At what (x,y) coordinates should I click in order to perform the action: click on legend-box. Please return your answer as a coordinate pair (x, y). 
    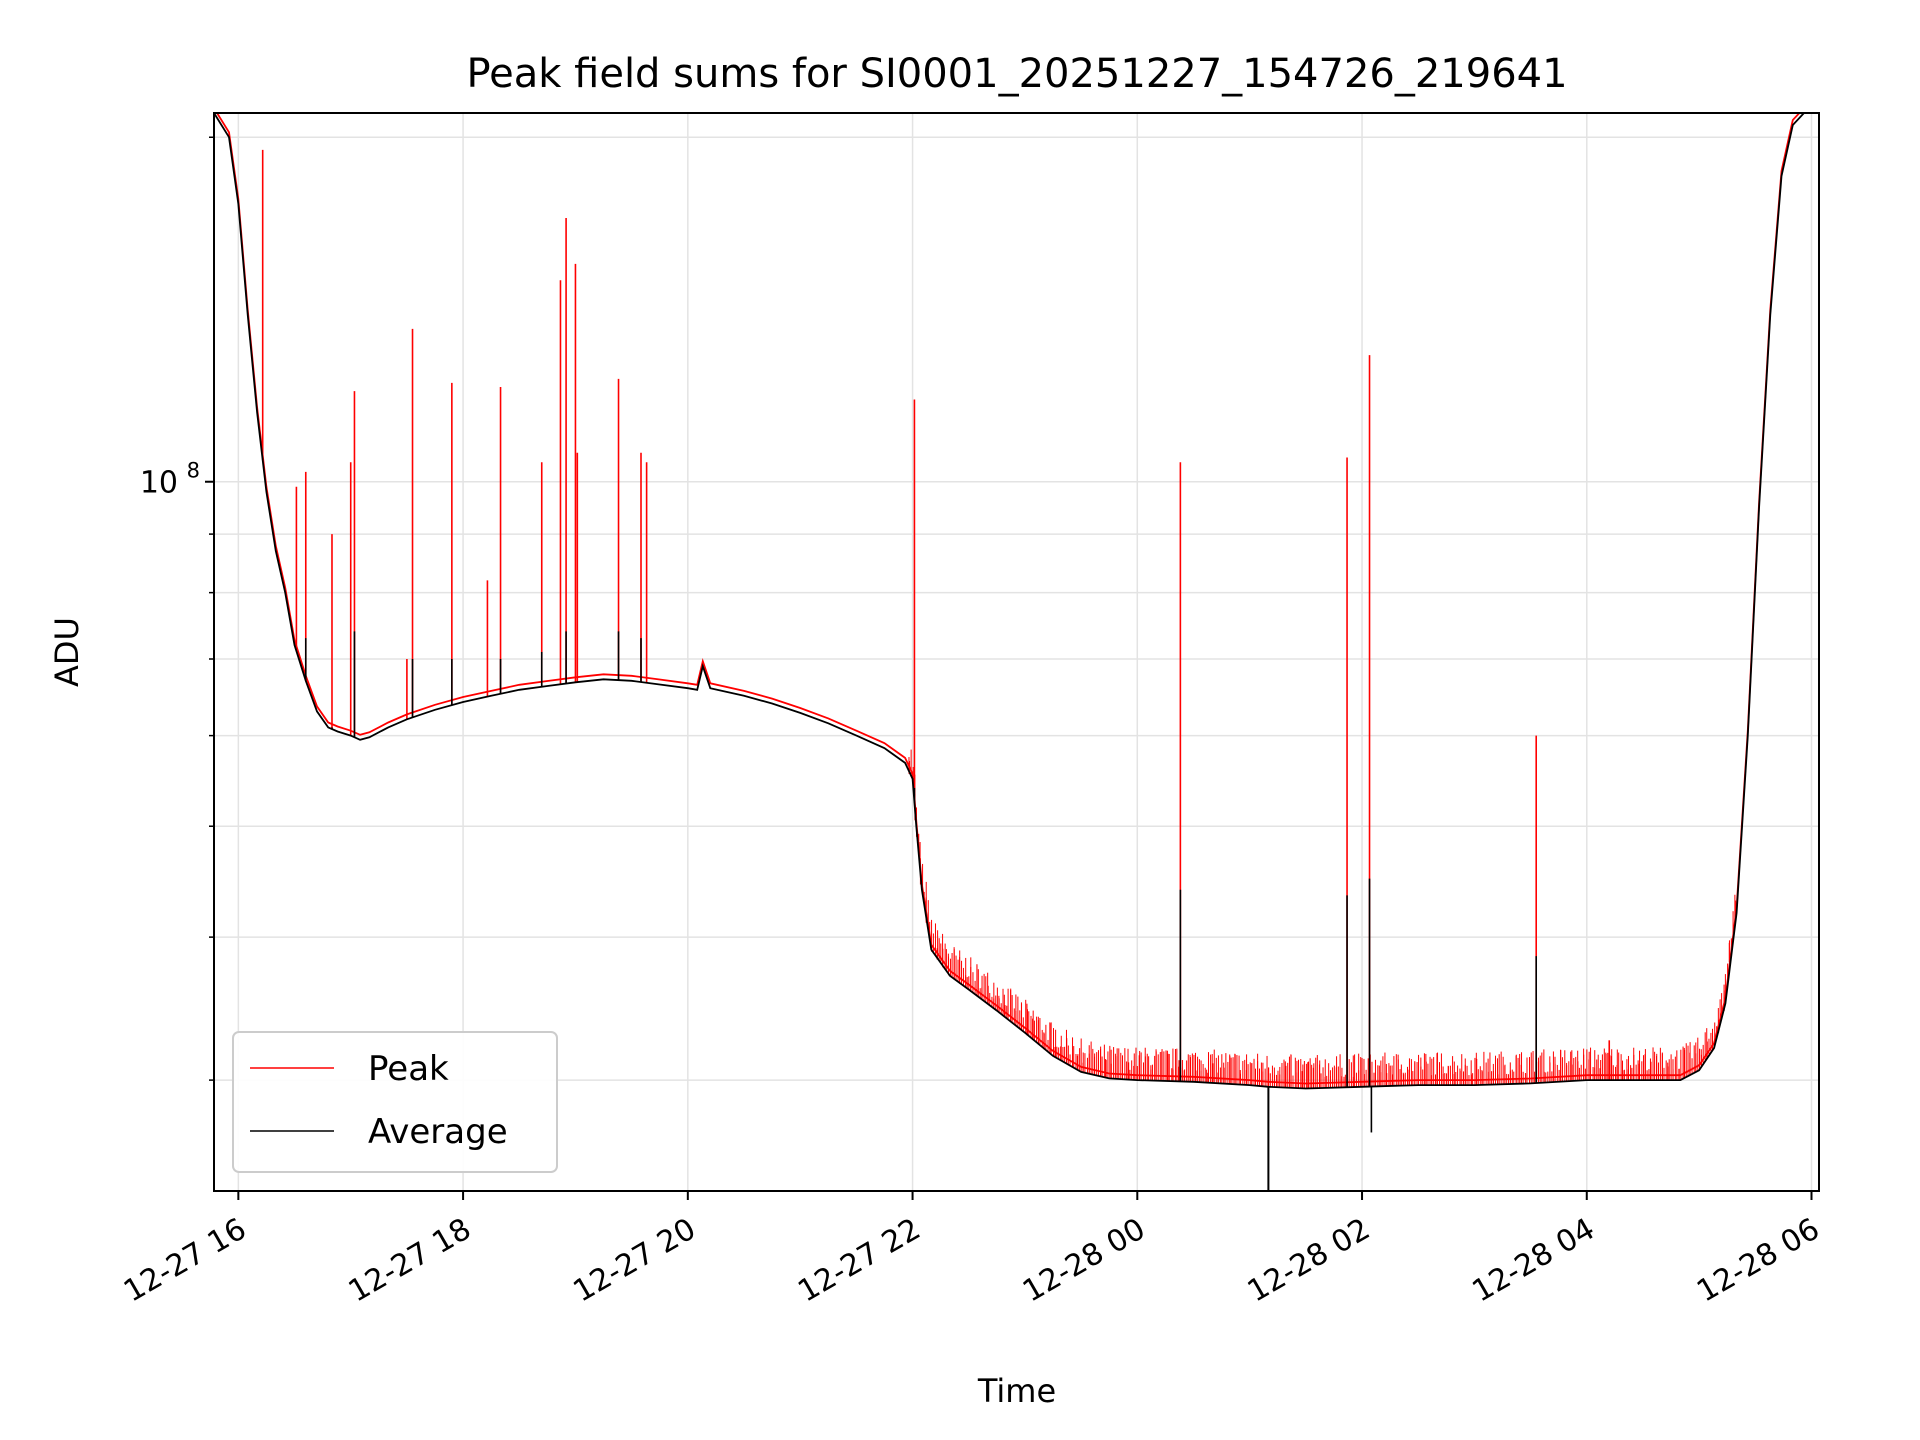
    Looking at the image, I should click on (395, 1102).